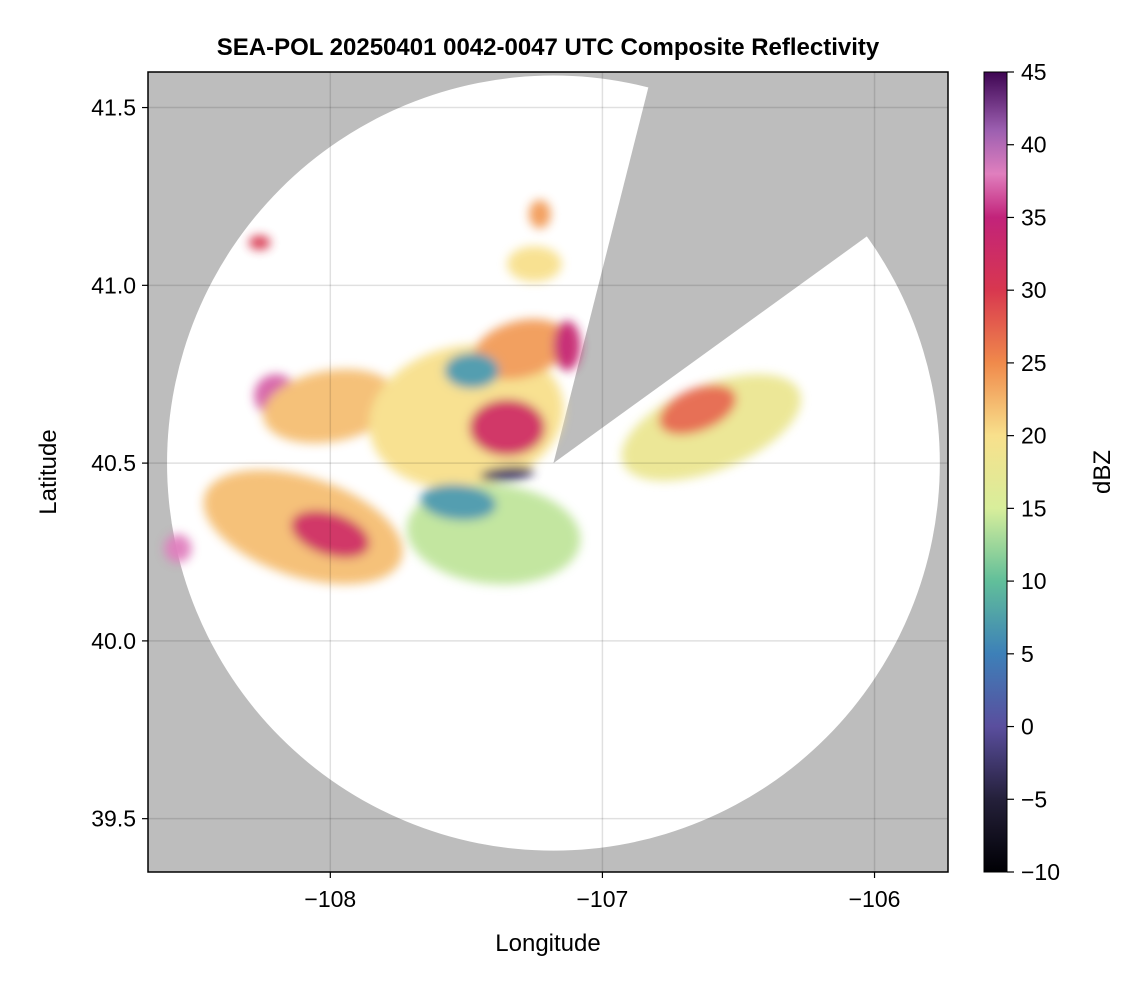 The width and height of the screenshot is (1146, 990). I want to click on colorbar-gradient, so click(995, 472).